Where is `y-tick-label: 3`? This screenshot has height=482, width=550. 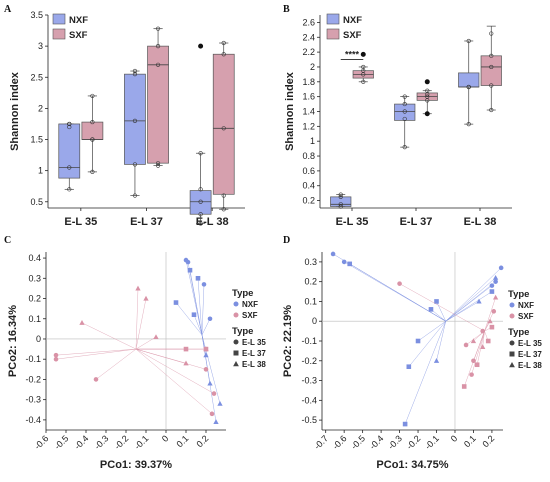
y-tick-label: 3 is located at coordinates (40, 46).